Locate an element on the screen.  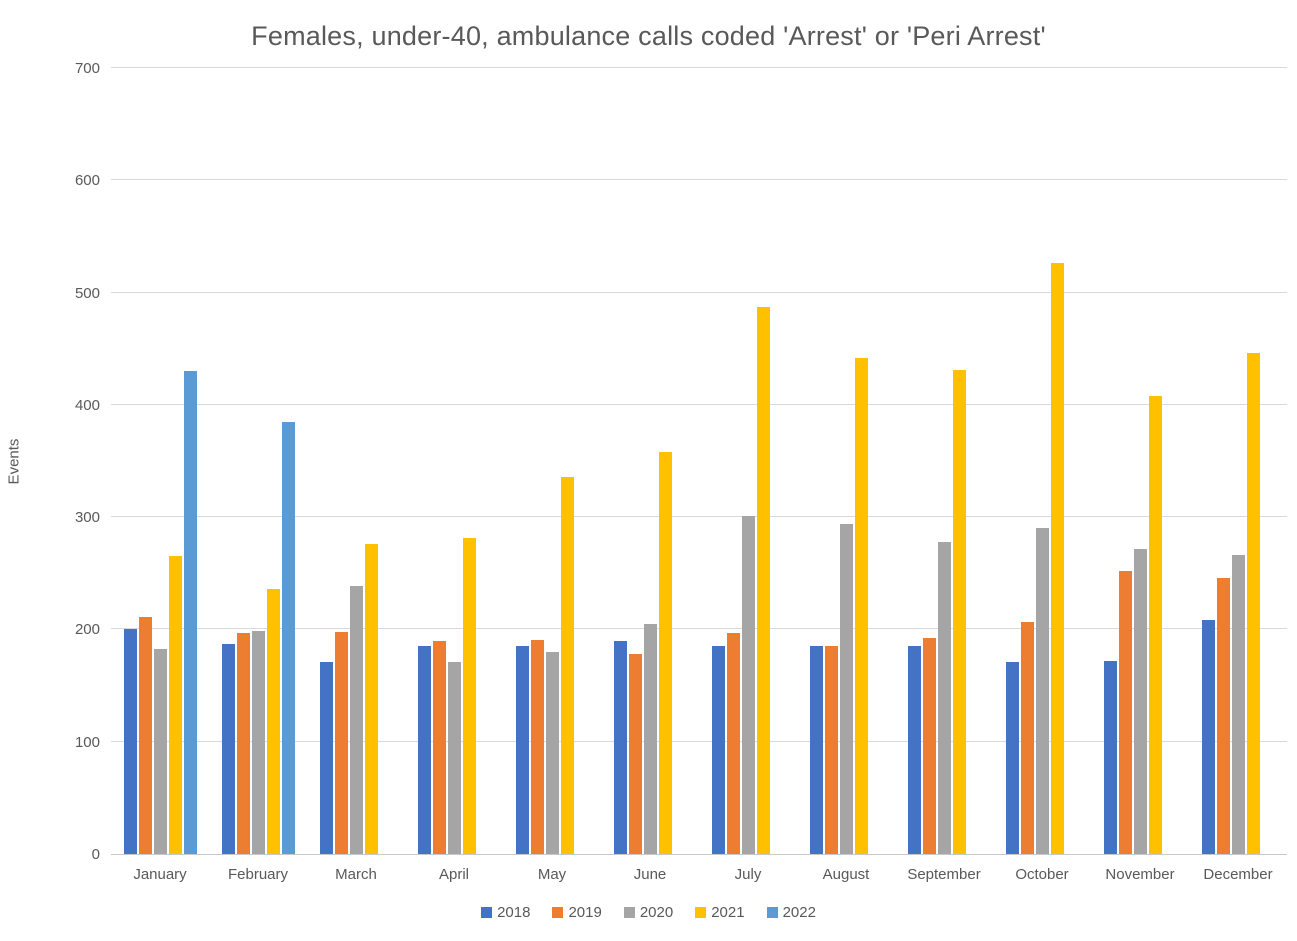
y-tick-label: 300 is located at coordinates (87, 518).